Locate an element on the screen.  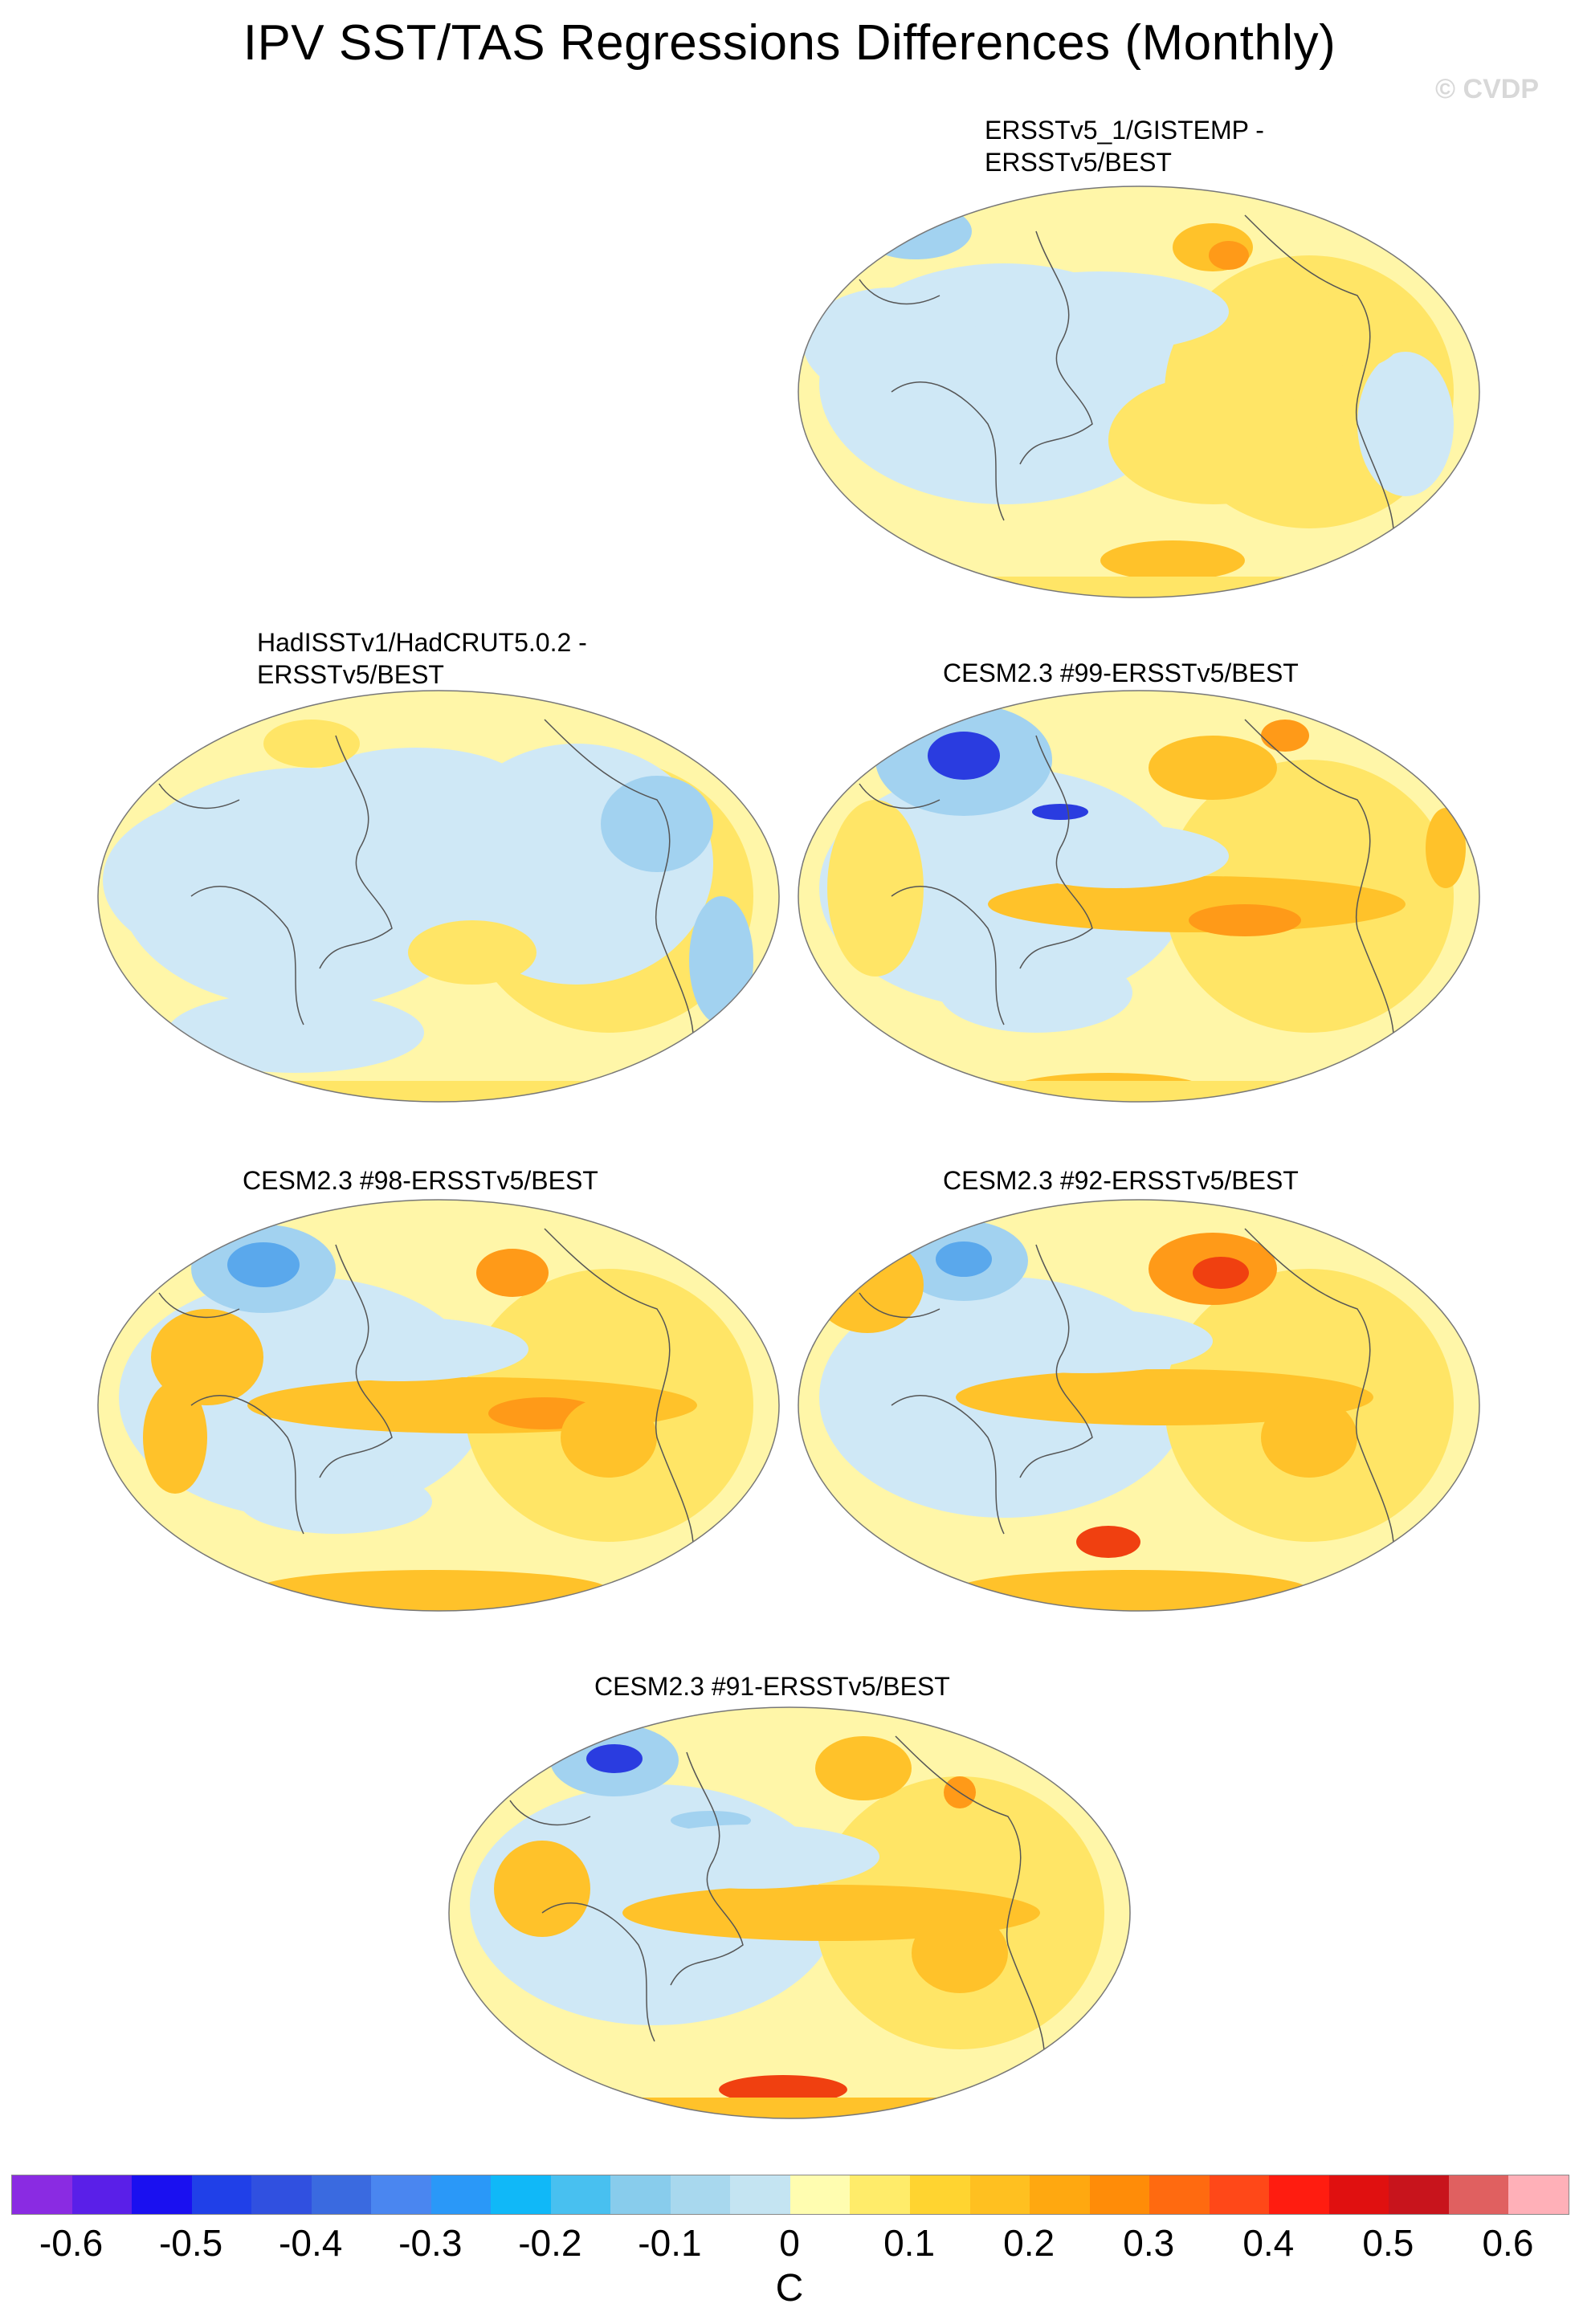
panel-title-p5-line1: CESM2.3 #92-ERSSTv5/BEST is located at coordinates (1121, 1180).